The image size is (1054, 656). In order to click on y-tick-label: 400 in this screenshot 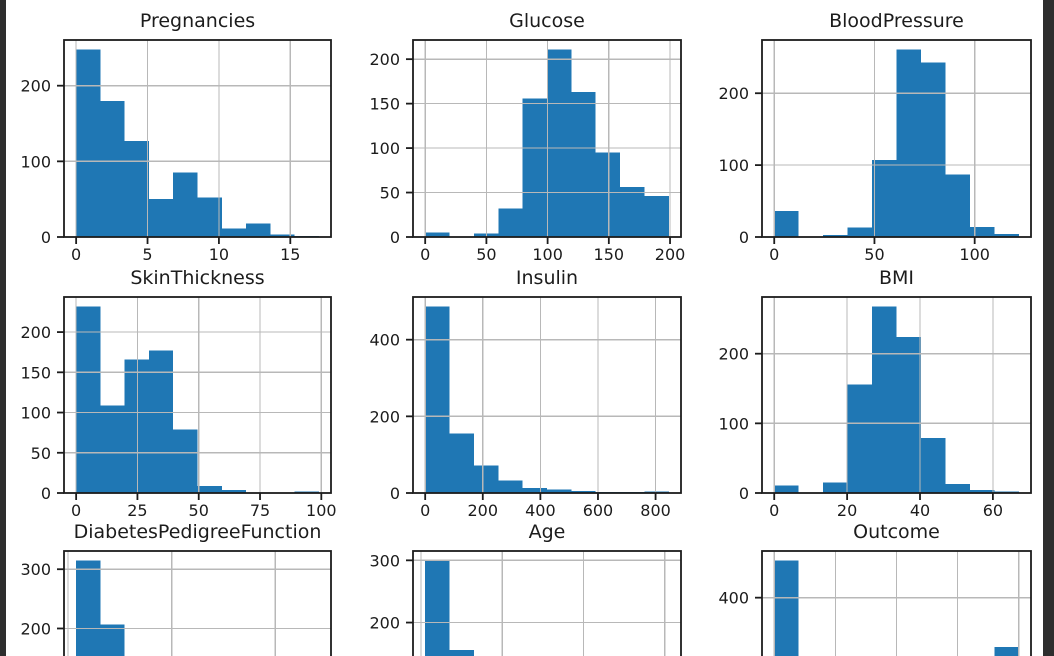, I will do `click(733, 598)`.